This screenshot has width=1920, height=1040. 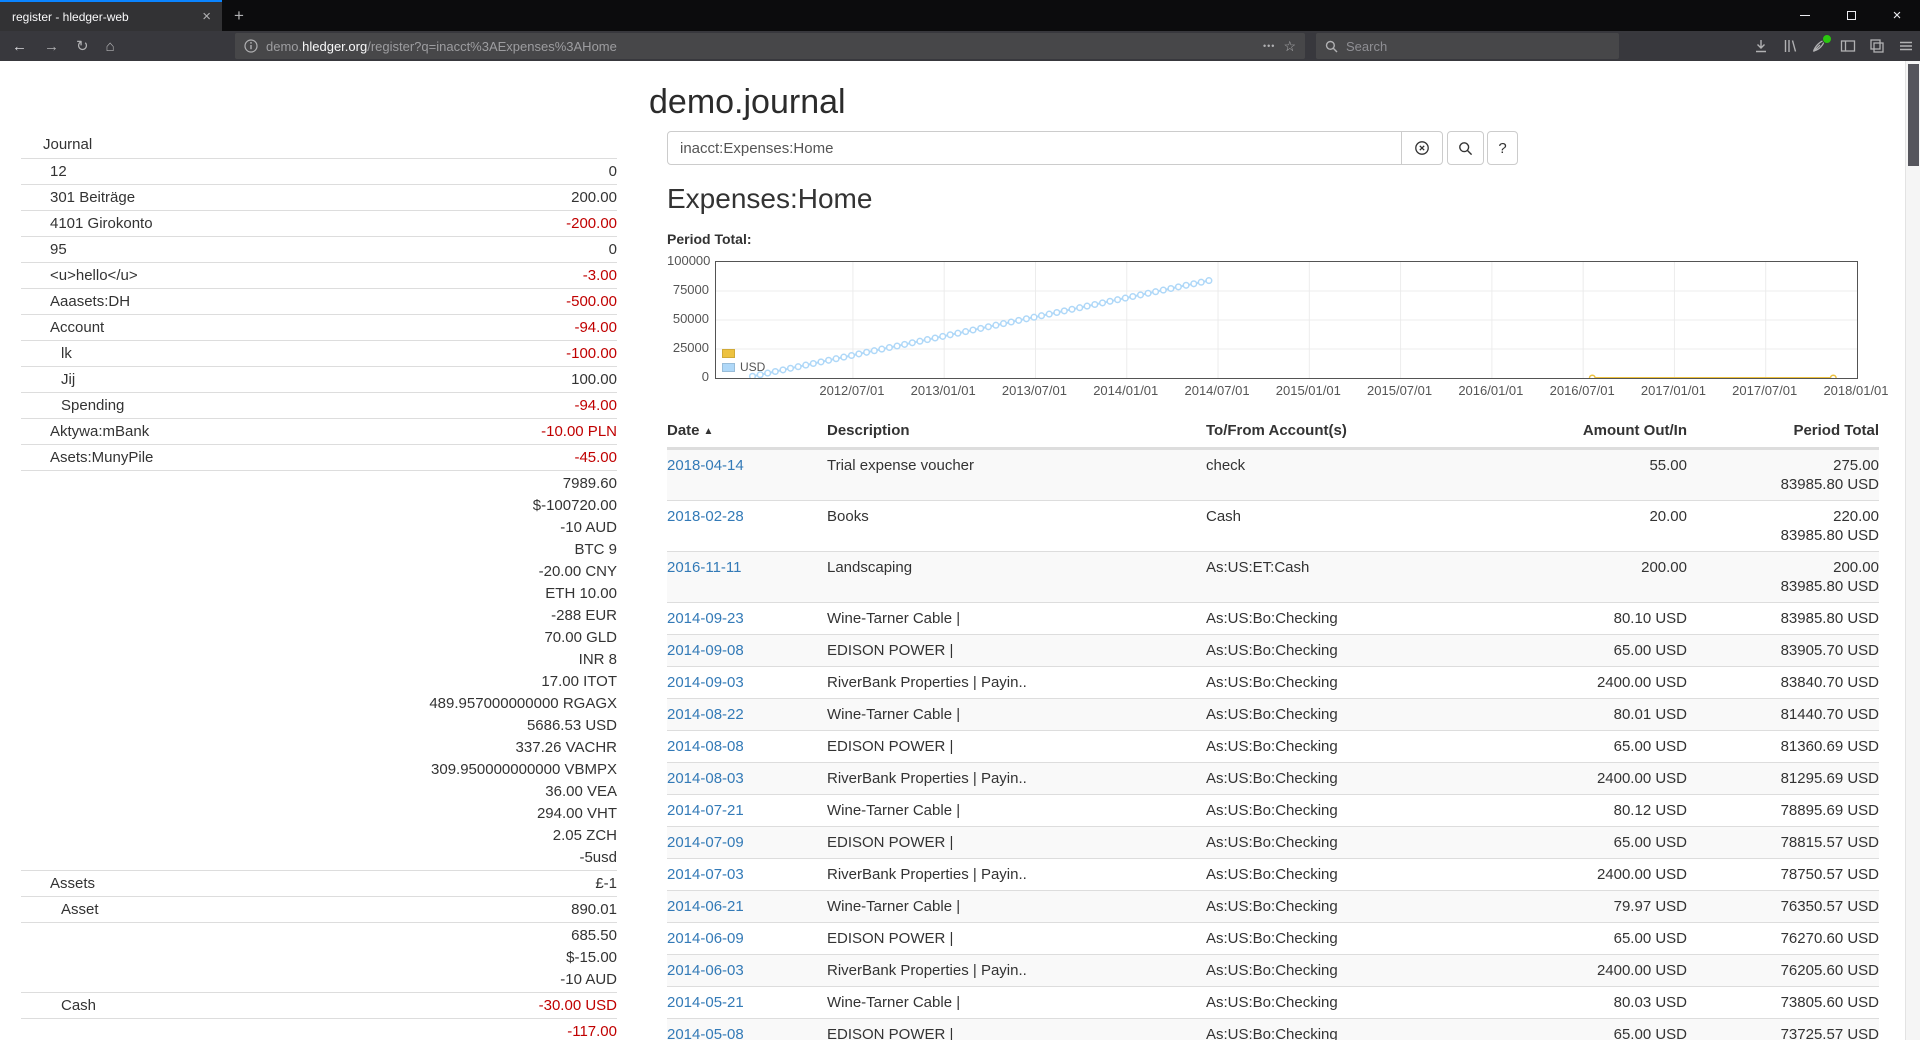 What do you see at coordinates (868, 430) in the screenshot?
I see `column-header-description: Description` at bounding box center [868, 430].